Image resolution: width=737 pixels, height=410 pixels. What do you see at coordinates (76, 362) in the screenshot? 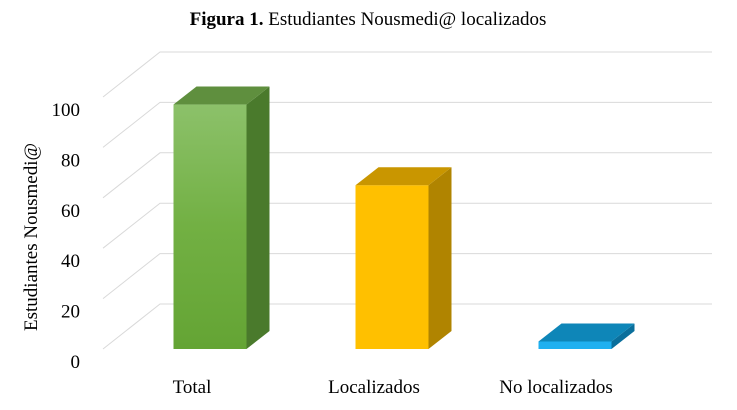
I see `y-tick-label: 0` at bounding box center [76, 362].